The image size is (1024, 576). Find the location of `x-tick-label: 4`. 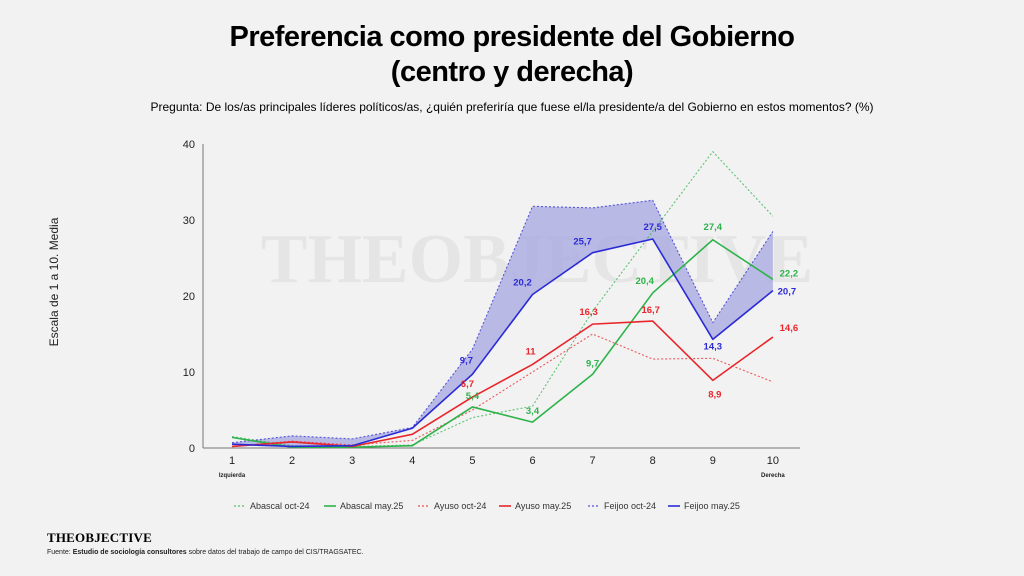

x-tick-label: 4 is located at coordinates (412, 461).